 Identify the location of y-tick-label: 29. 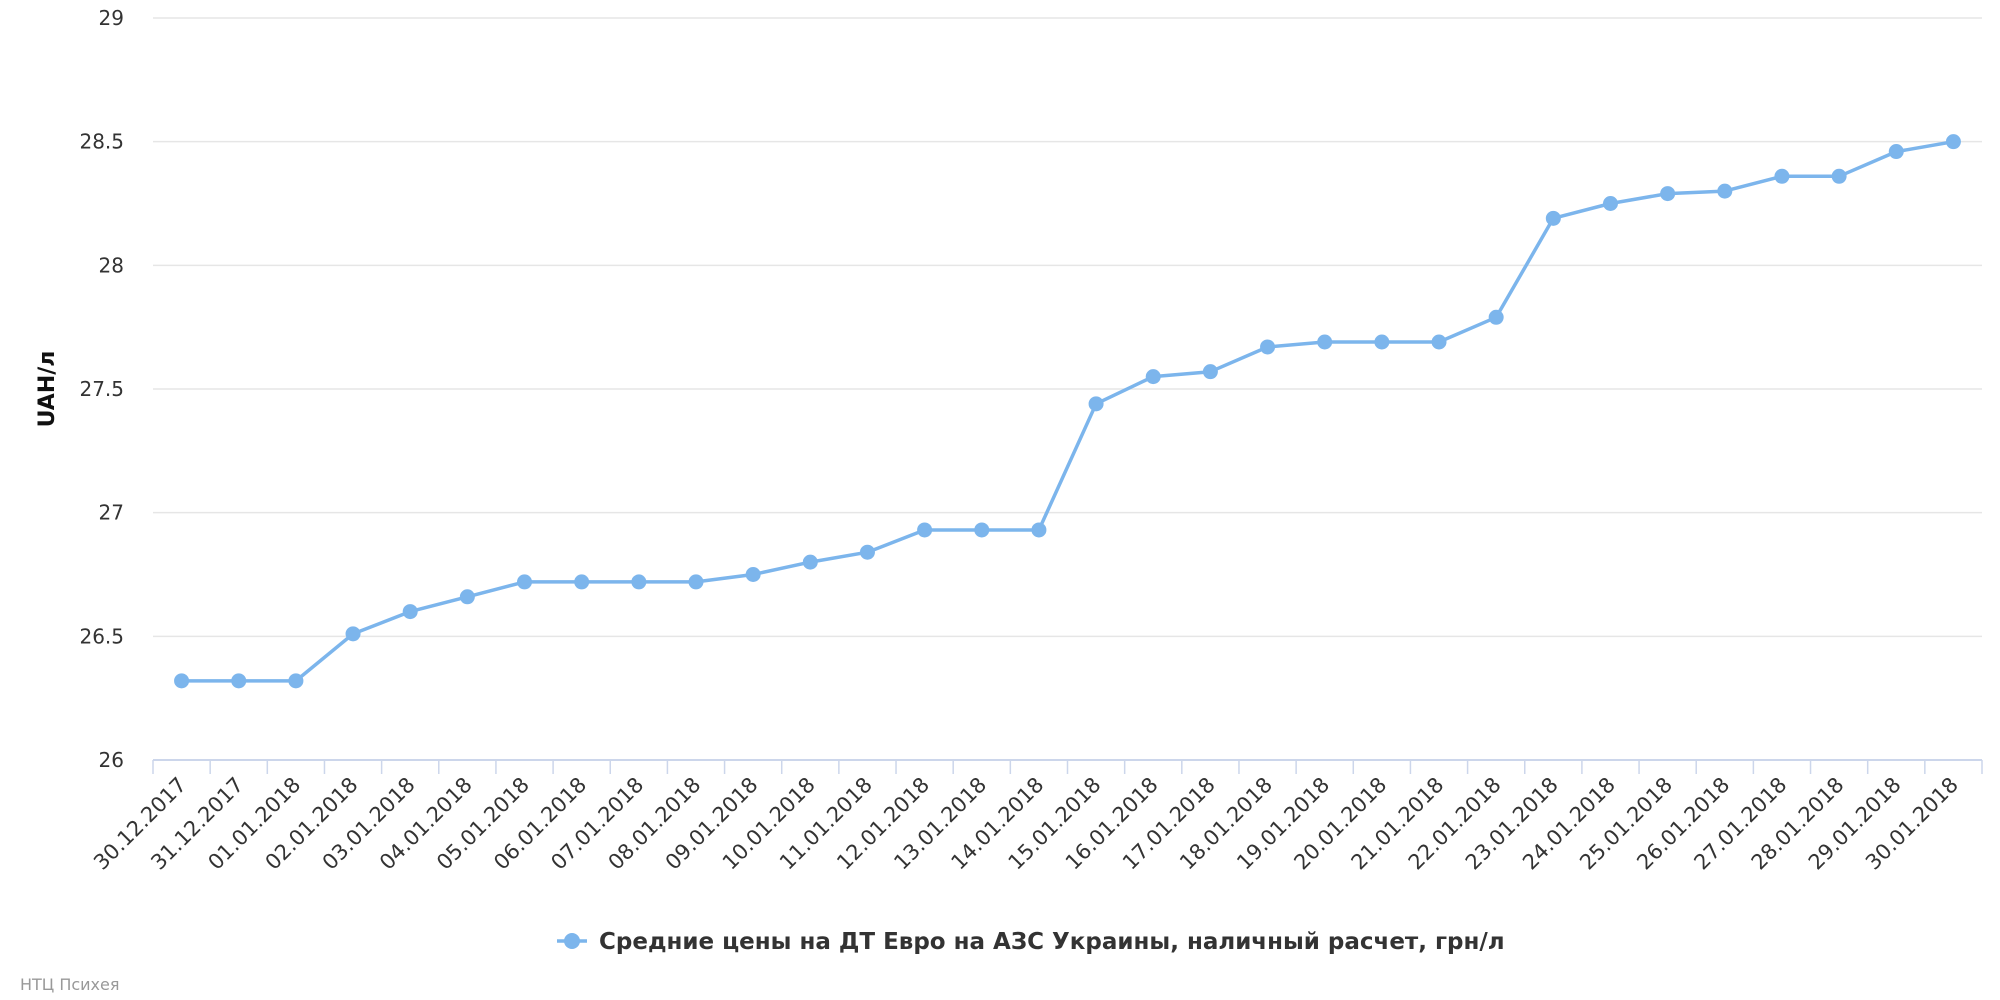
(111, 18).